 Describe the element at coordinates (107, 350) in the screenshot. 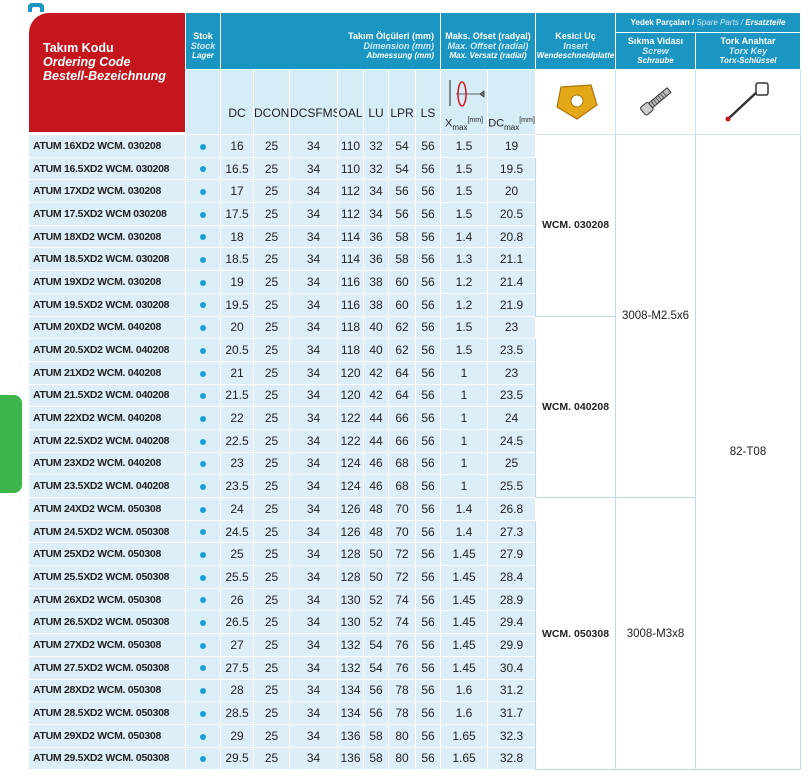

I see `ordering-code: ATUM 20.5XD2 WCM. 040208` at that location.